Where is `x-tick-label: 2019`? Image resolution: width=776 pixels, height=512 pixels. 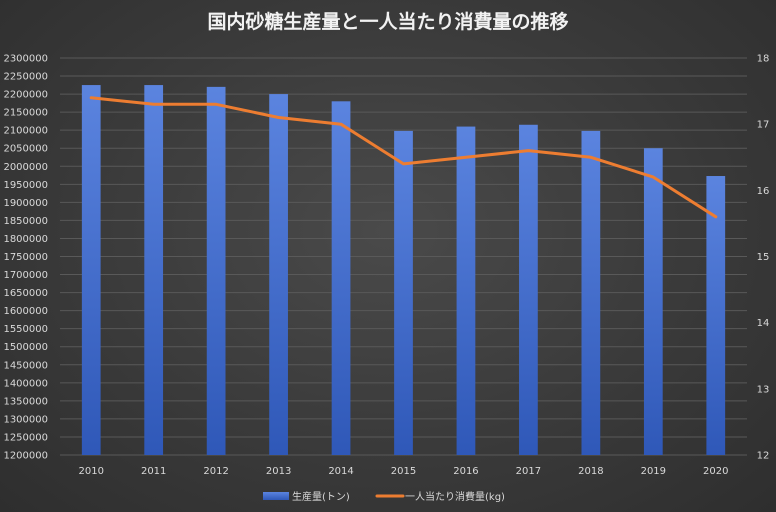 x-tick-label: 2019 is located at coordinates (653, 471).